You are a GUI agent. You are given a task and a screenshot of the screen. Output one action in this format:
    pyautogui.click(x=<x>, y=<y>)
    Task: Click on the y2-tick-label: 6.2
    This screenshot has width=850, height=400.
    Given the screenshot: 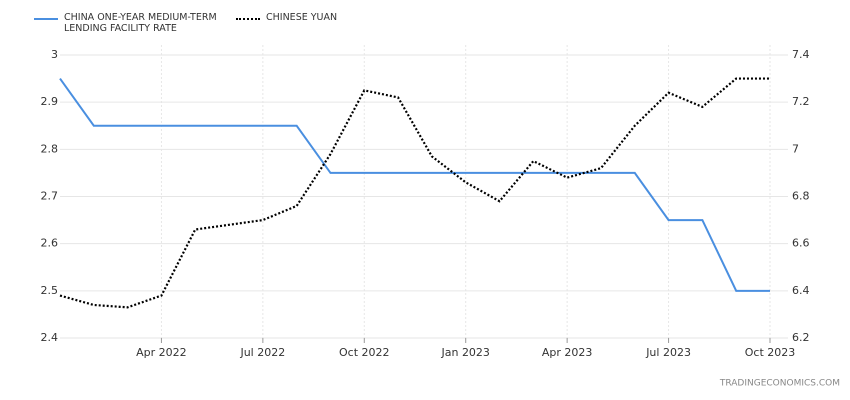 What is the action you would take?
    pyautogui.click(x=801, y=337)
    